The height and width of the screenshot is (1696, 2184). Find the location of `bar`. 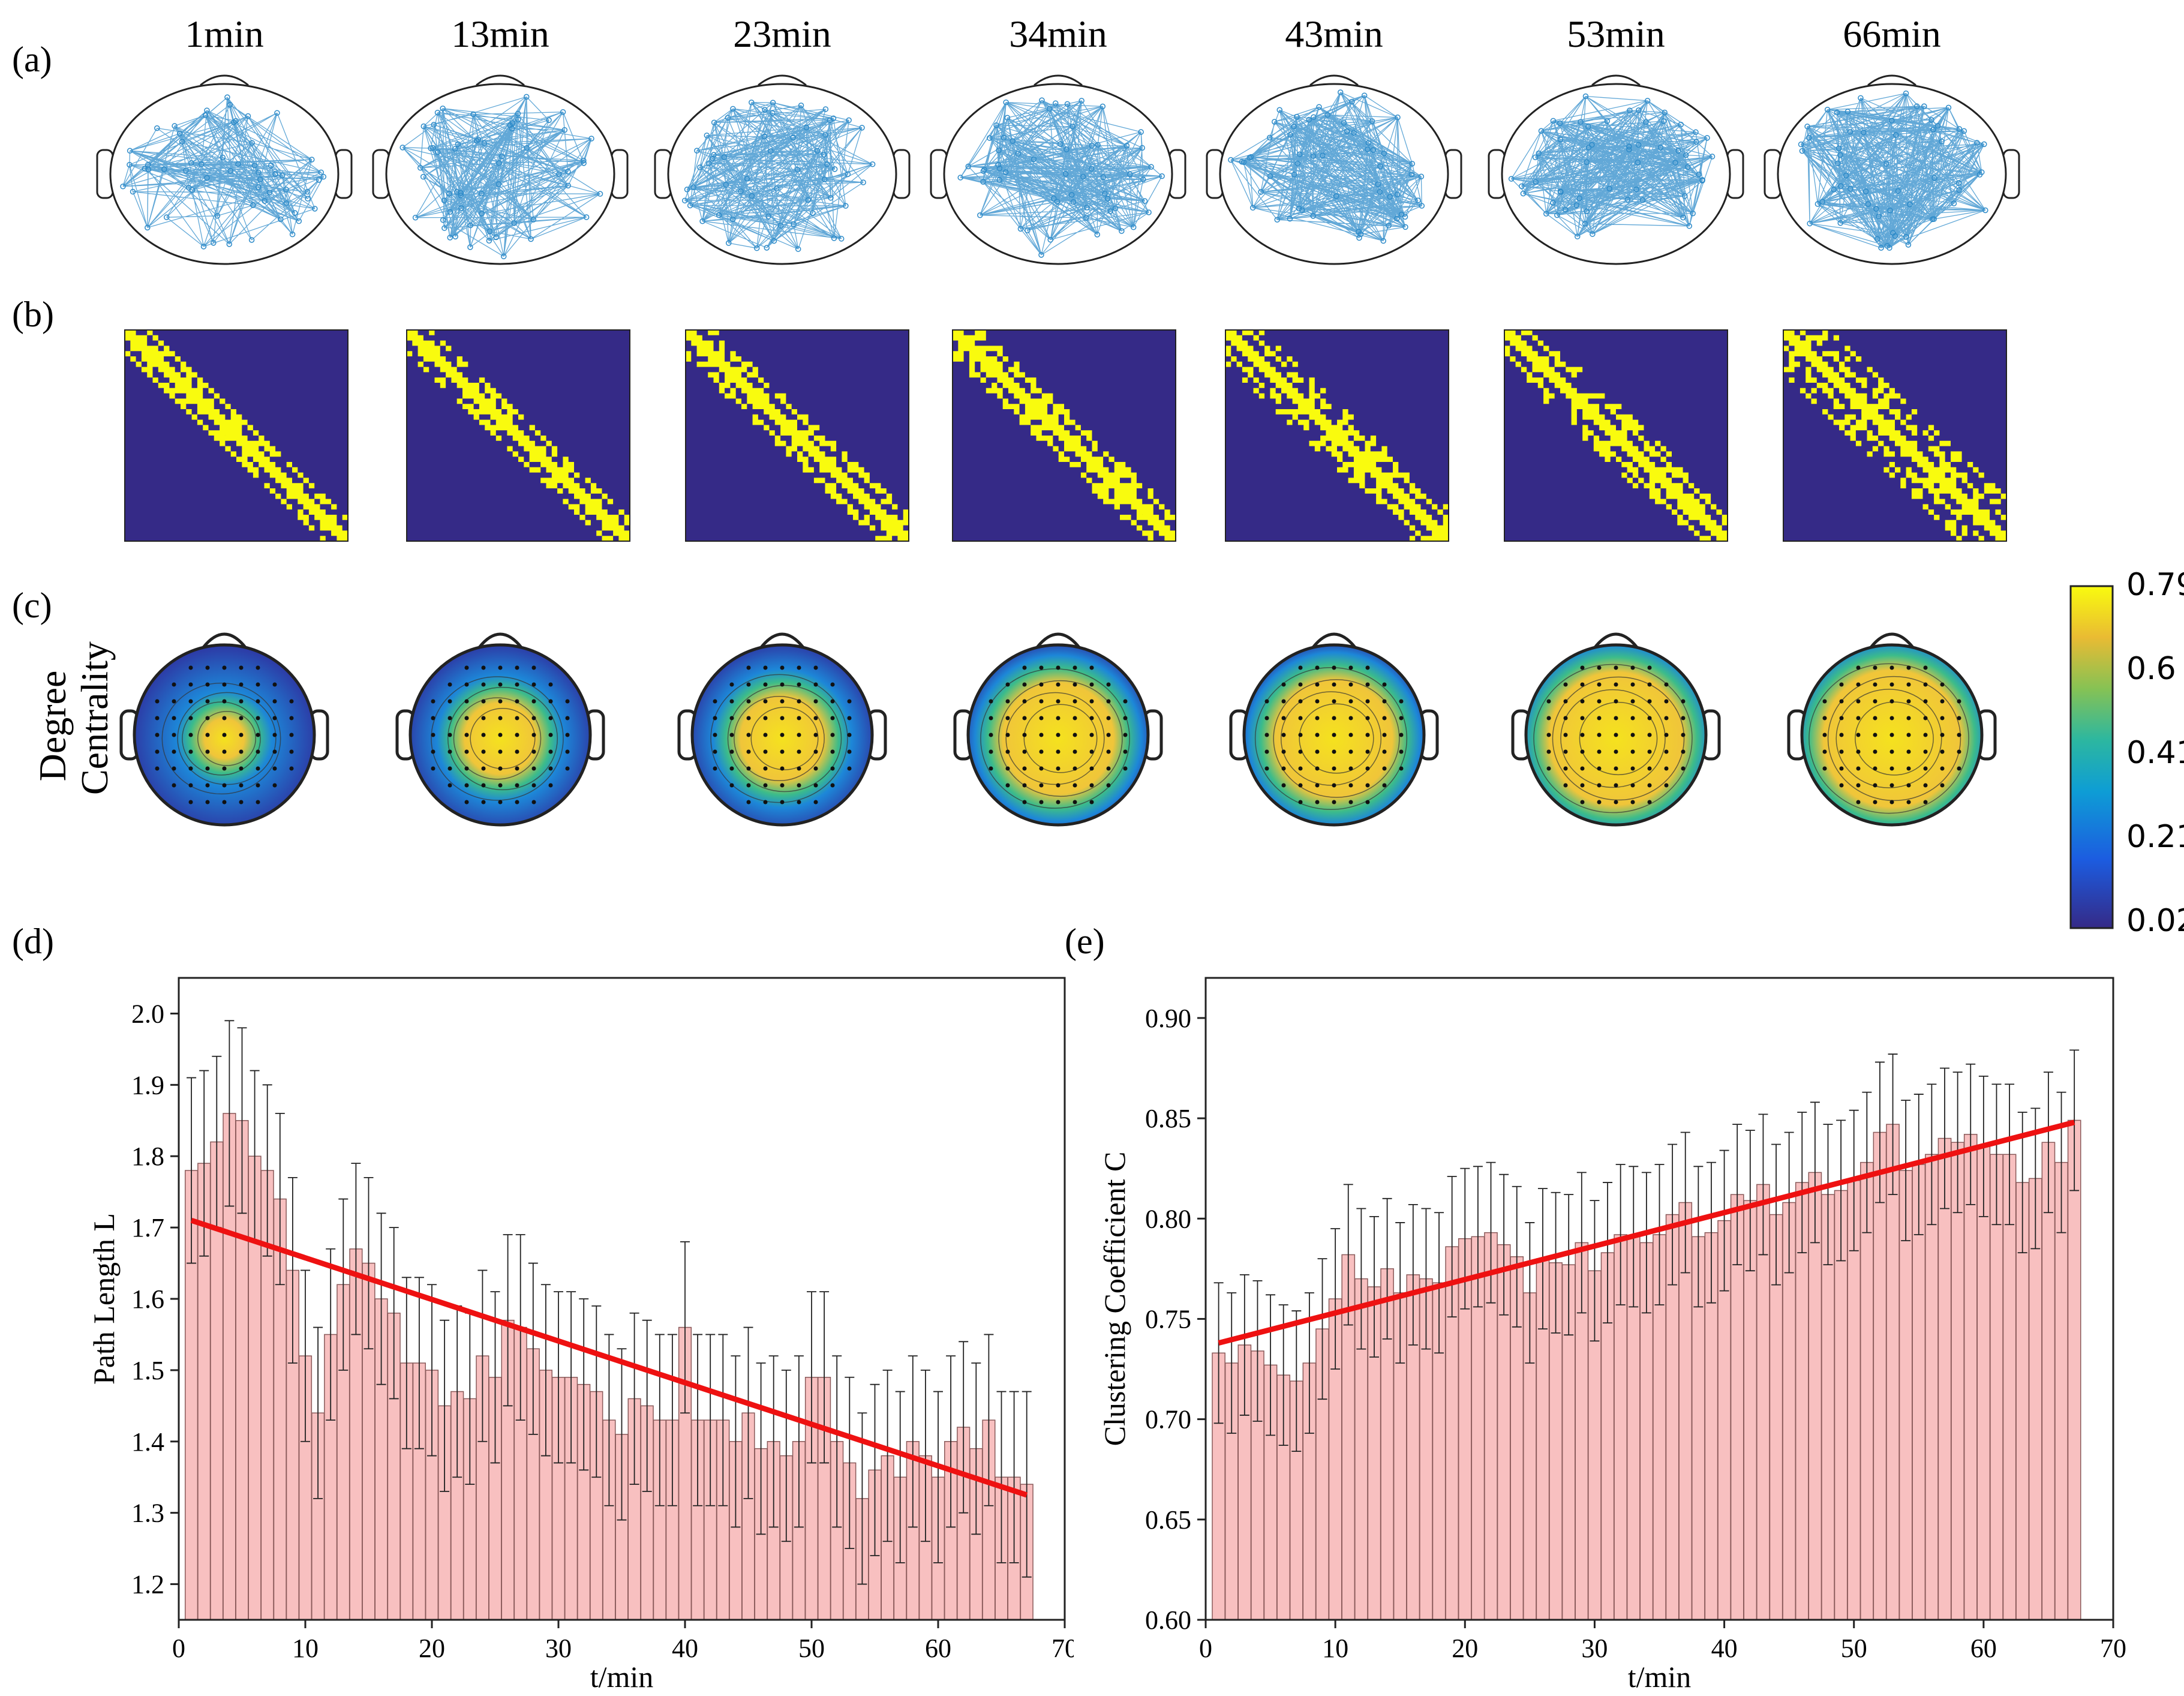

bar is located at coordinates (1970, 1377).